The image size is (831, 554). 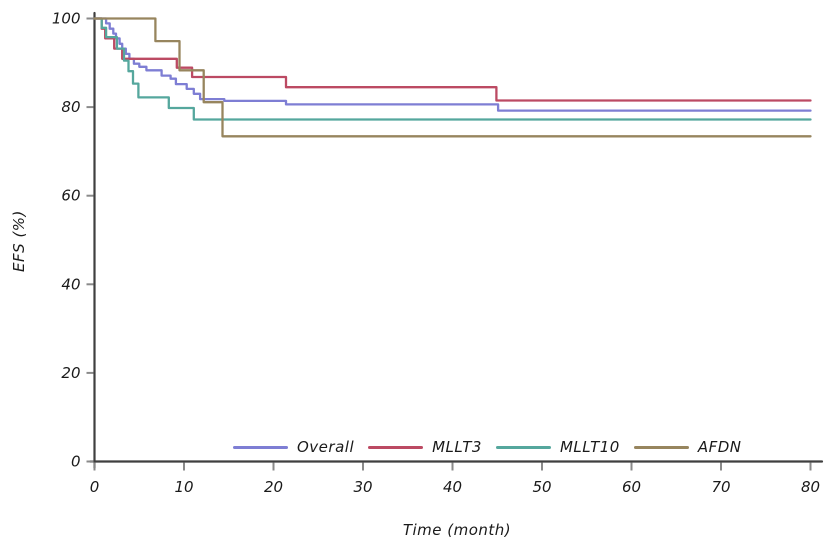 What do you see at coordinates (487, 447) in the screenshot?
I see `legend: Overall MLLT3 MLLT10 AFDN` at bounding box center [487, 447].